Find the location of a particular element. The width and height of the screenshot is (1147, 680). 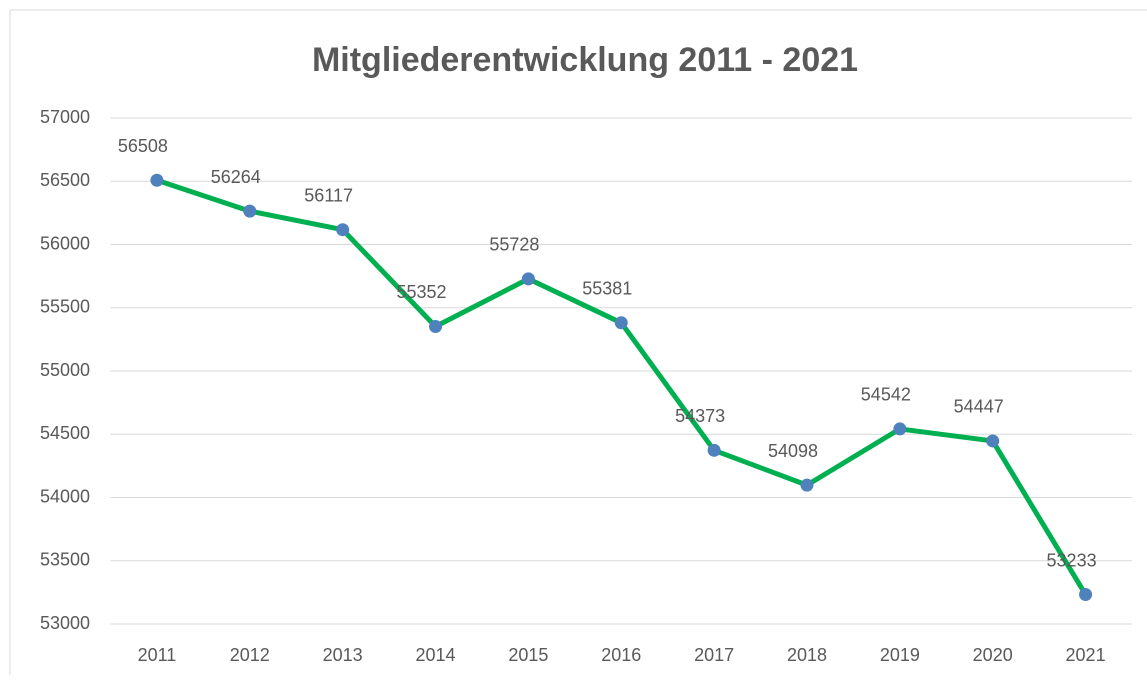

x-tick-label: 2020 is located at coordinates (993, 655).